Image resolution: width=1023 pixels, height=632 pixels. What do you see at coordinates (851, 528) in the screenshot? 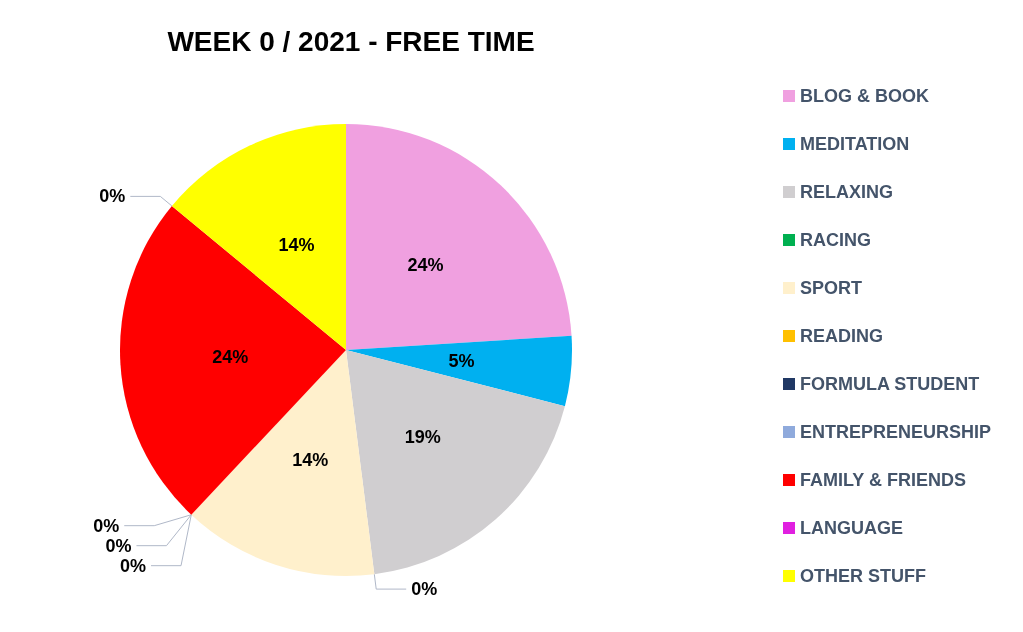
I see `legend-label: LANGUAGE` at bounding box center [851, 528].